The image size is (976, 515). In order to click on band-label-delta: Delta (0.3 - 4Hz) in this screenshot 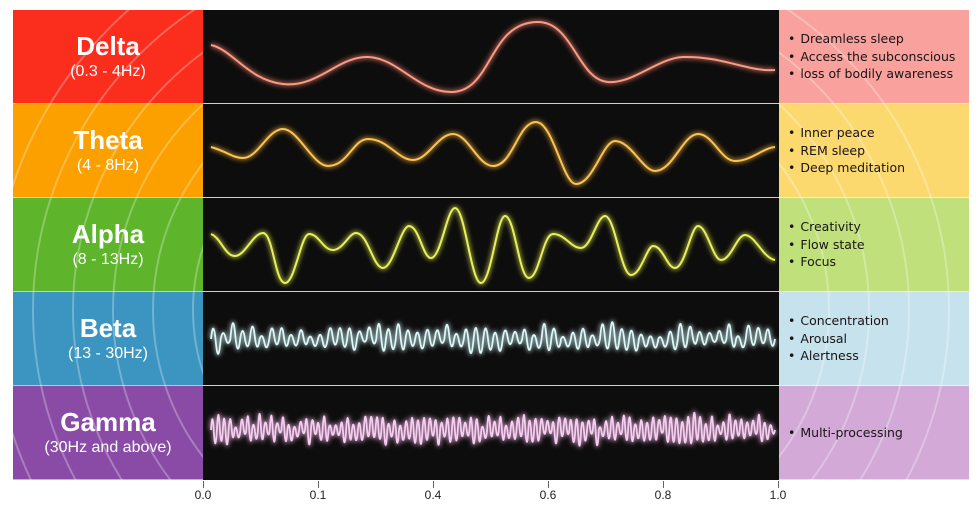, I will do `click(108, 57)`.